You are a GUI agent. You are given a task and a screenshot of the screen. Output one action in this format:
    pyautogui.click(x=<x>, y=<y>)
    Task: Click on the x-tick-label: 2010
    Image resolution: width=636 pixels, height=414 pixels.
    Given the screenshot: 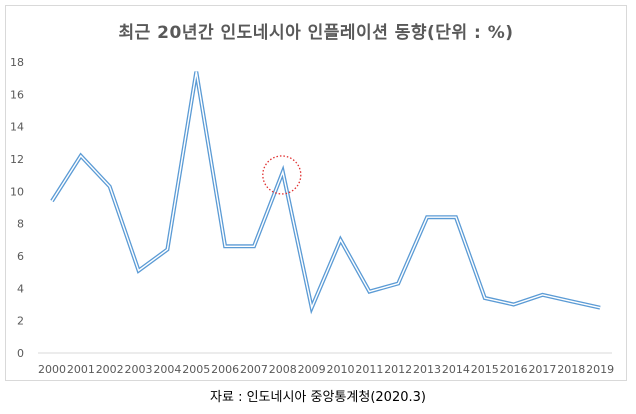 What is the action you would take?
    pyautogui.click(x=341, y=369)
    